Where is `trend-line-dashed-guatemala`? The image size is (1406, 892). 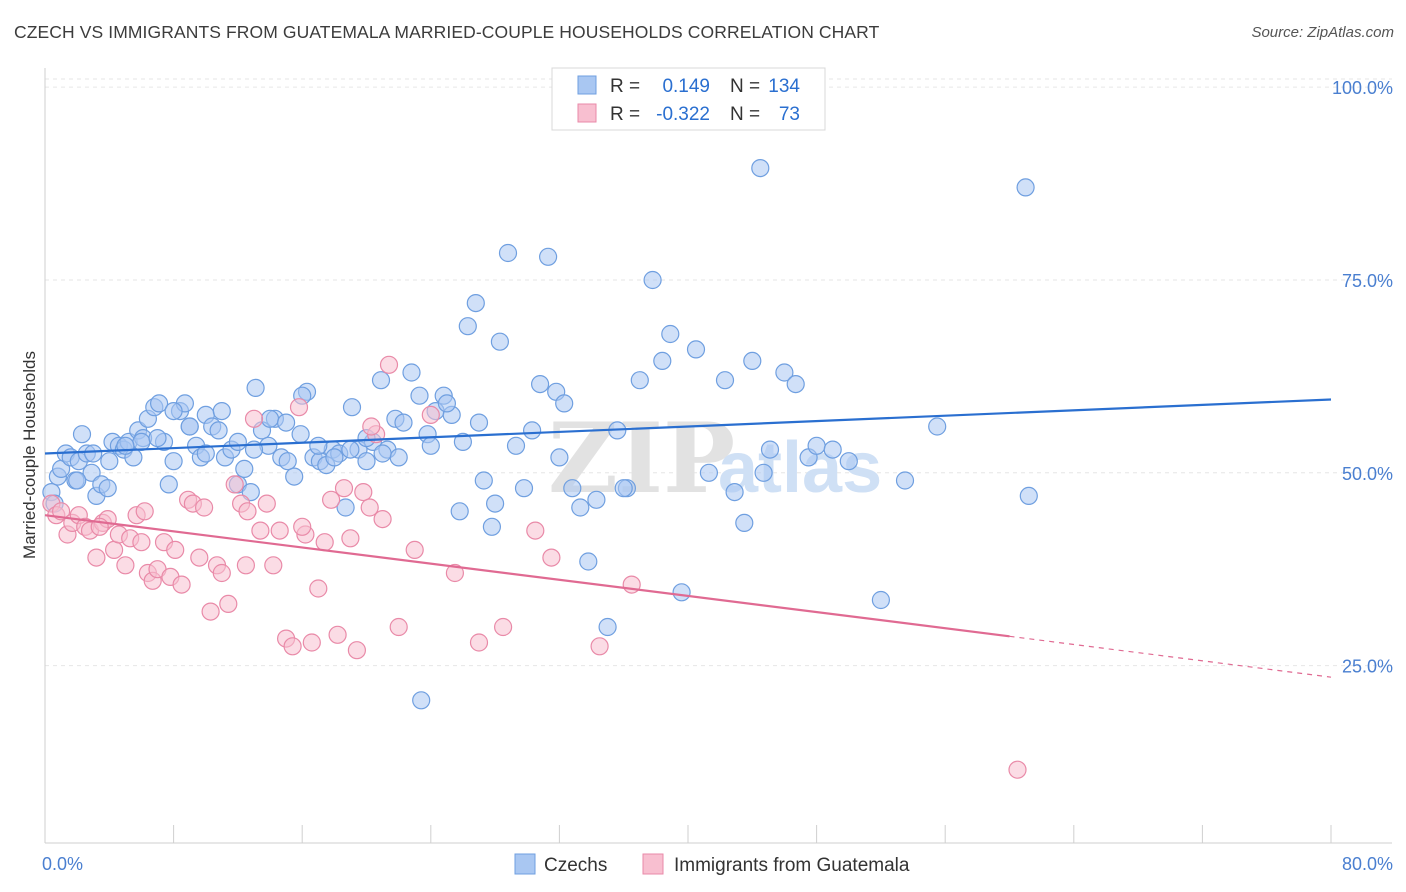
trend-line-dashed-guatemala is located at coordinates (1170, 656).